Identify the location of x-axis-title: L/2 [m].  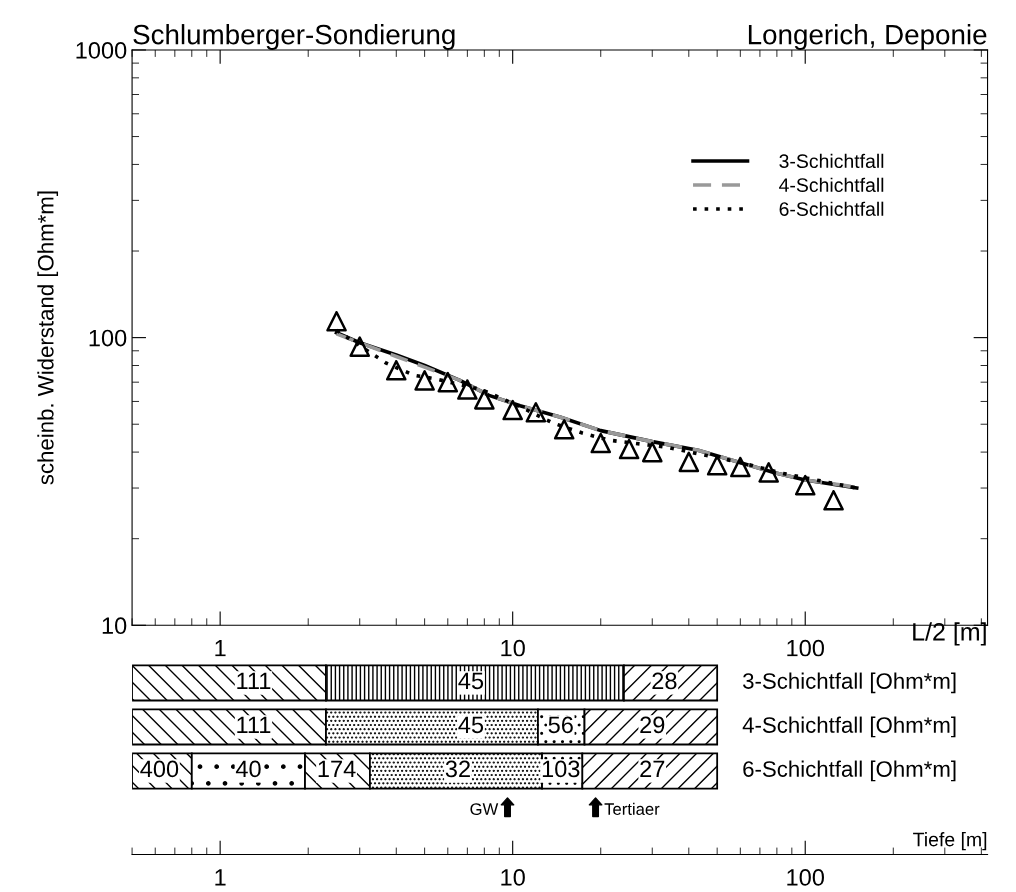
(949, 634).